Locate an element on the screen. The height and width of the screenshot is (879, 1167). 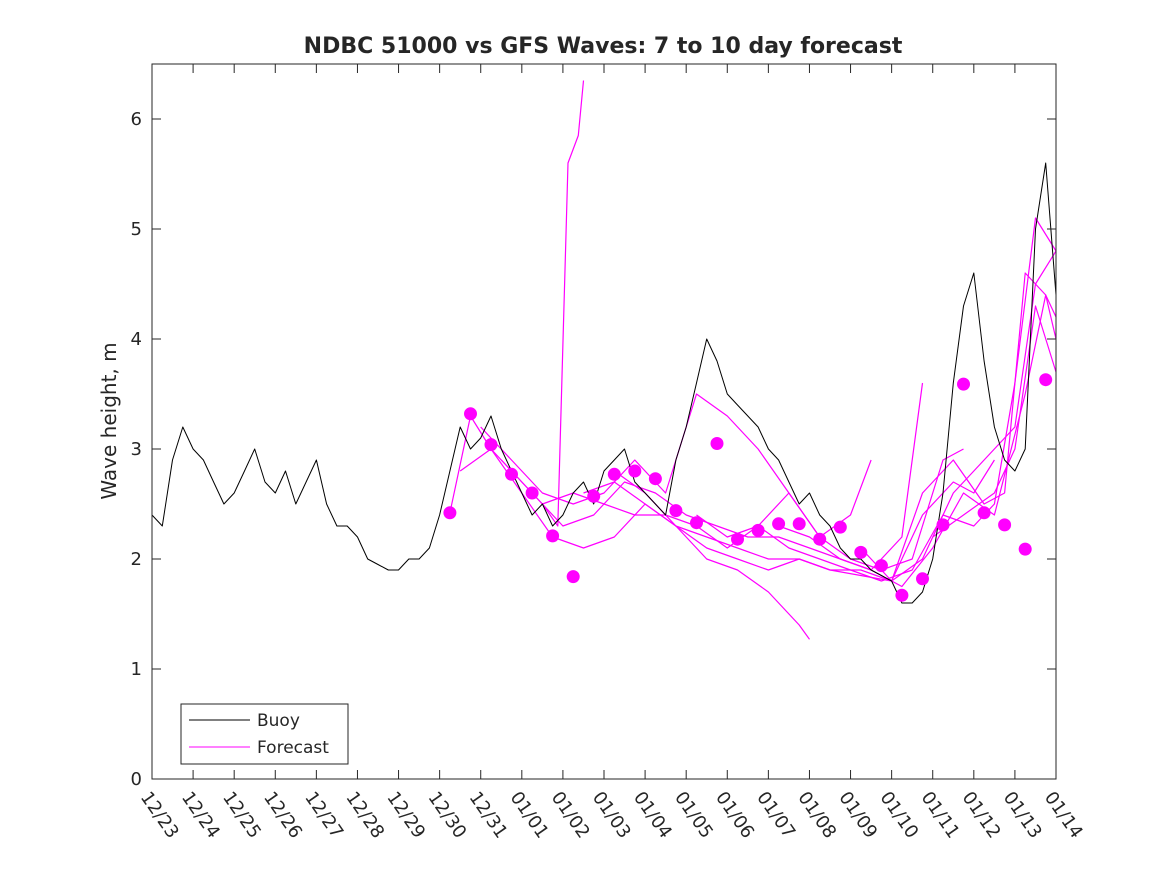
legend-label-buoy: Buoy is located at coordinates (278, 721).